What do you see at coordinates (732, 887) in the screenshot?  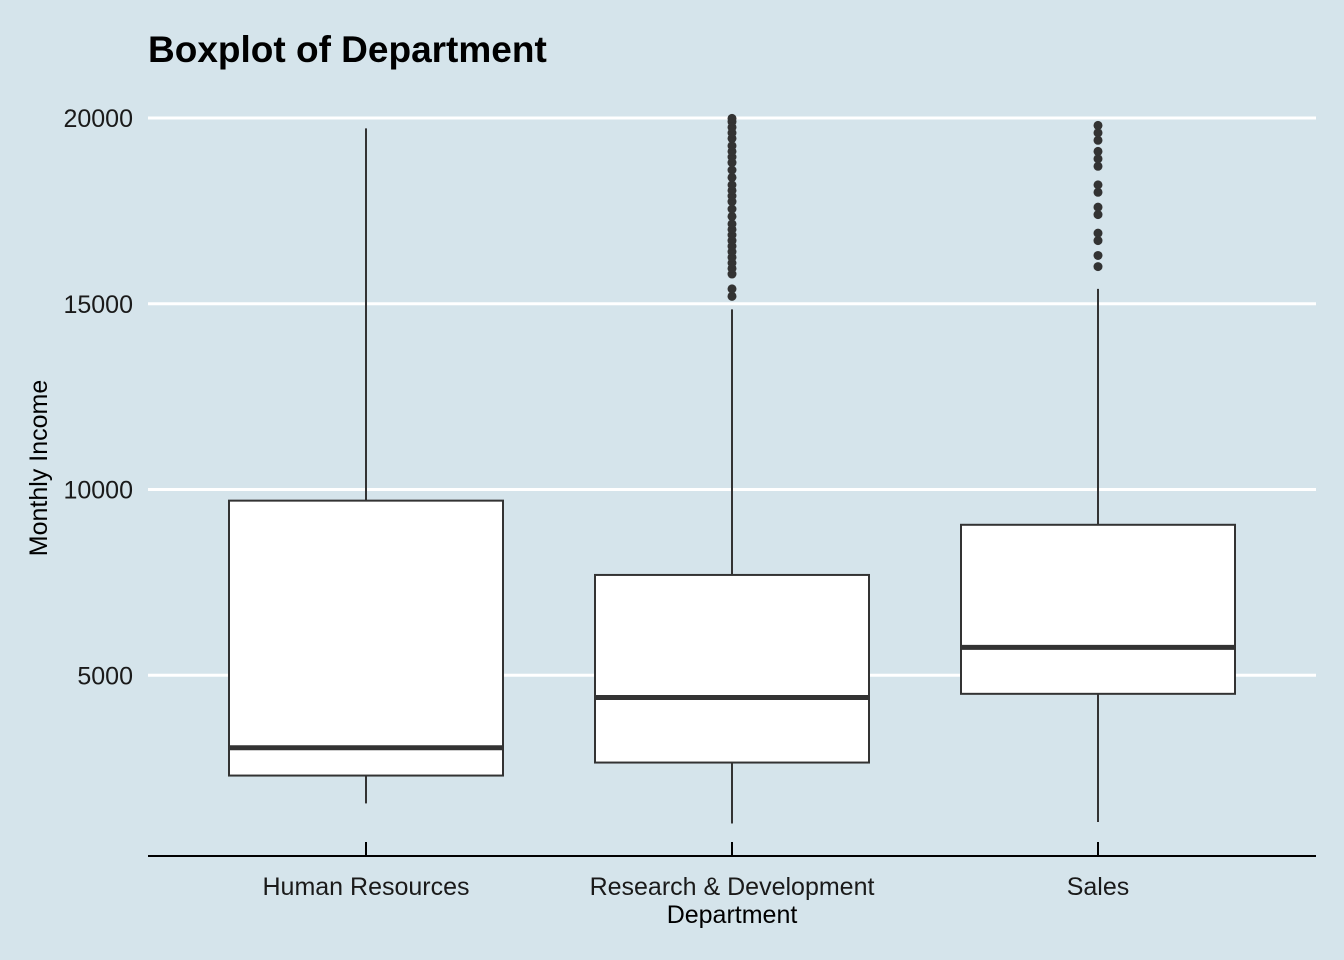 I see `x-tick-label: Research & Development` at bounding box center [732, 887].